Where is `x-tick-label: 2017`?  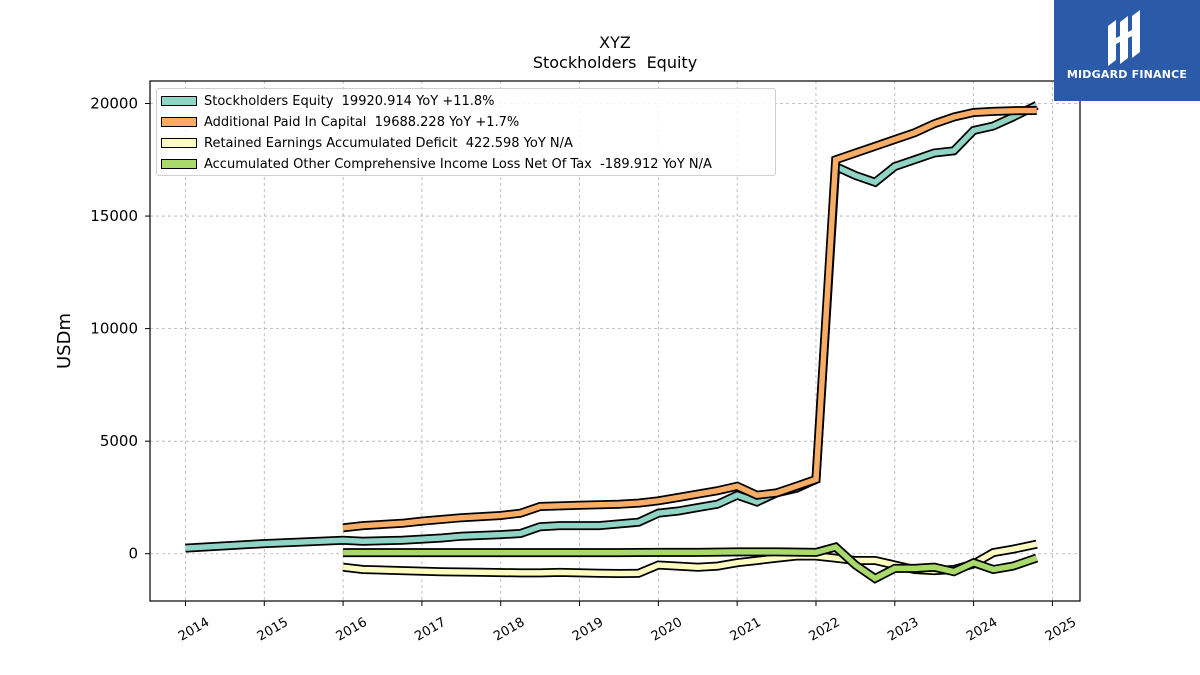
x-tick-label: 2017 is located at coordinates (430, 630).